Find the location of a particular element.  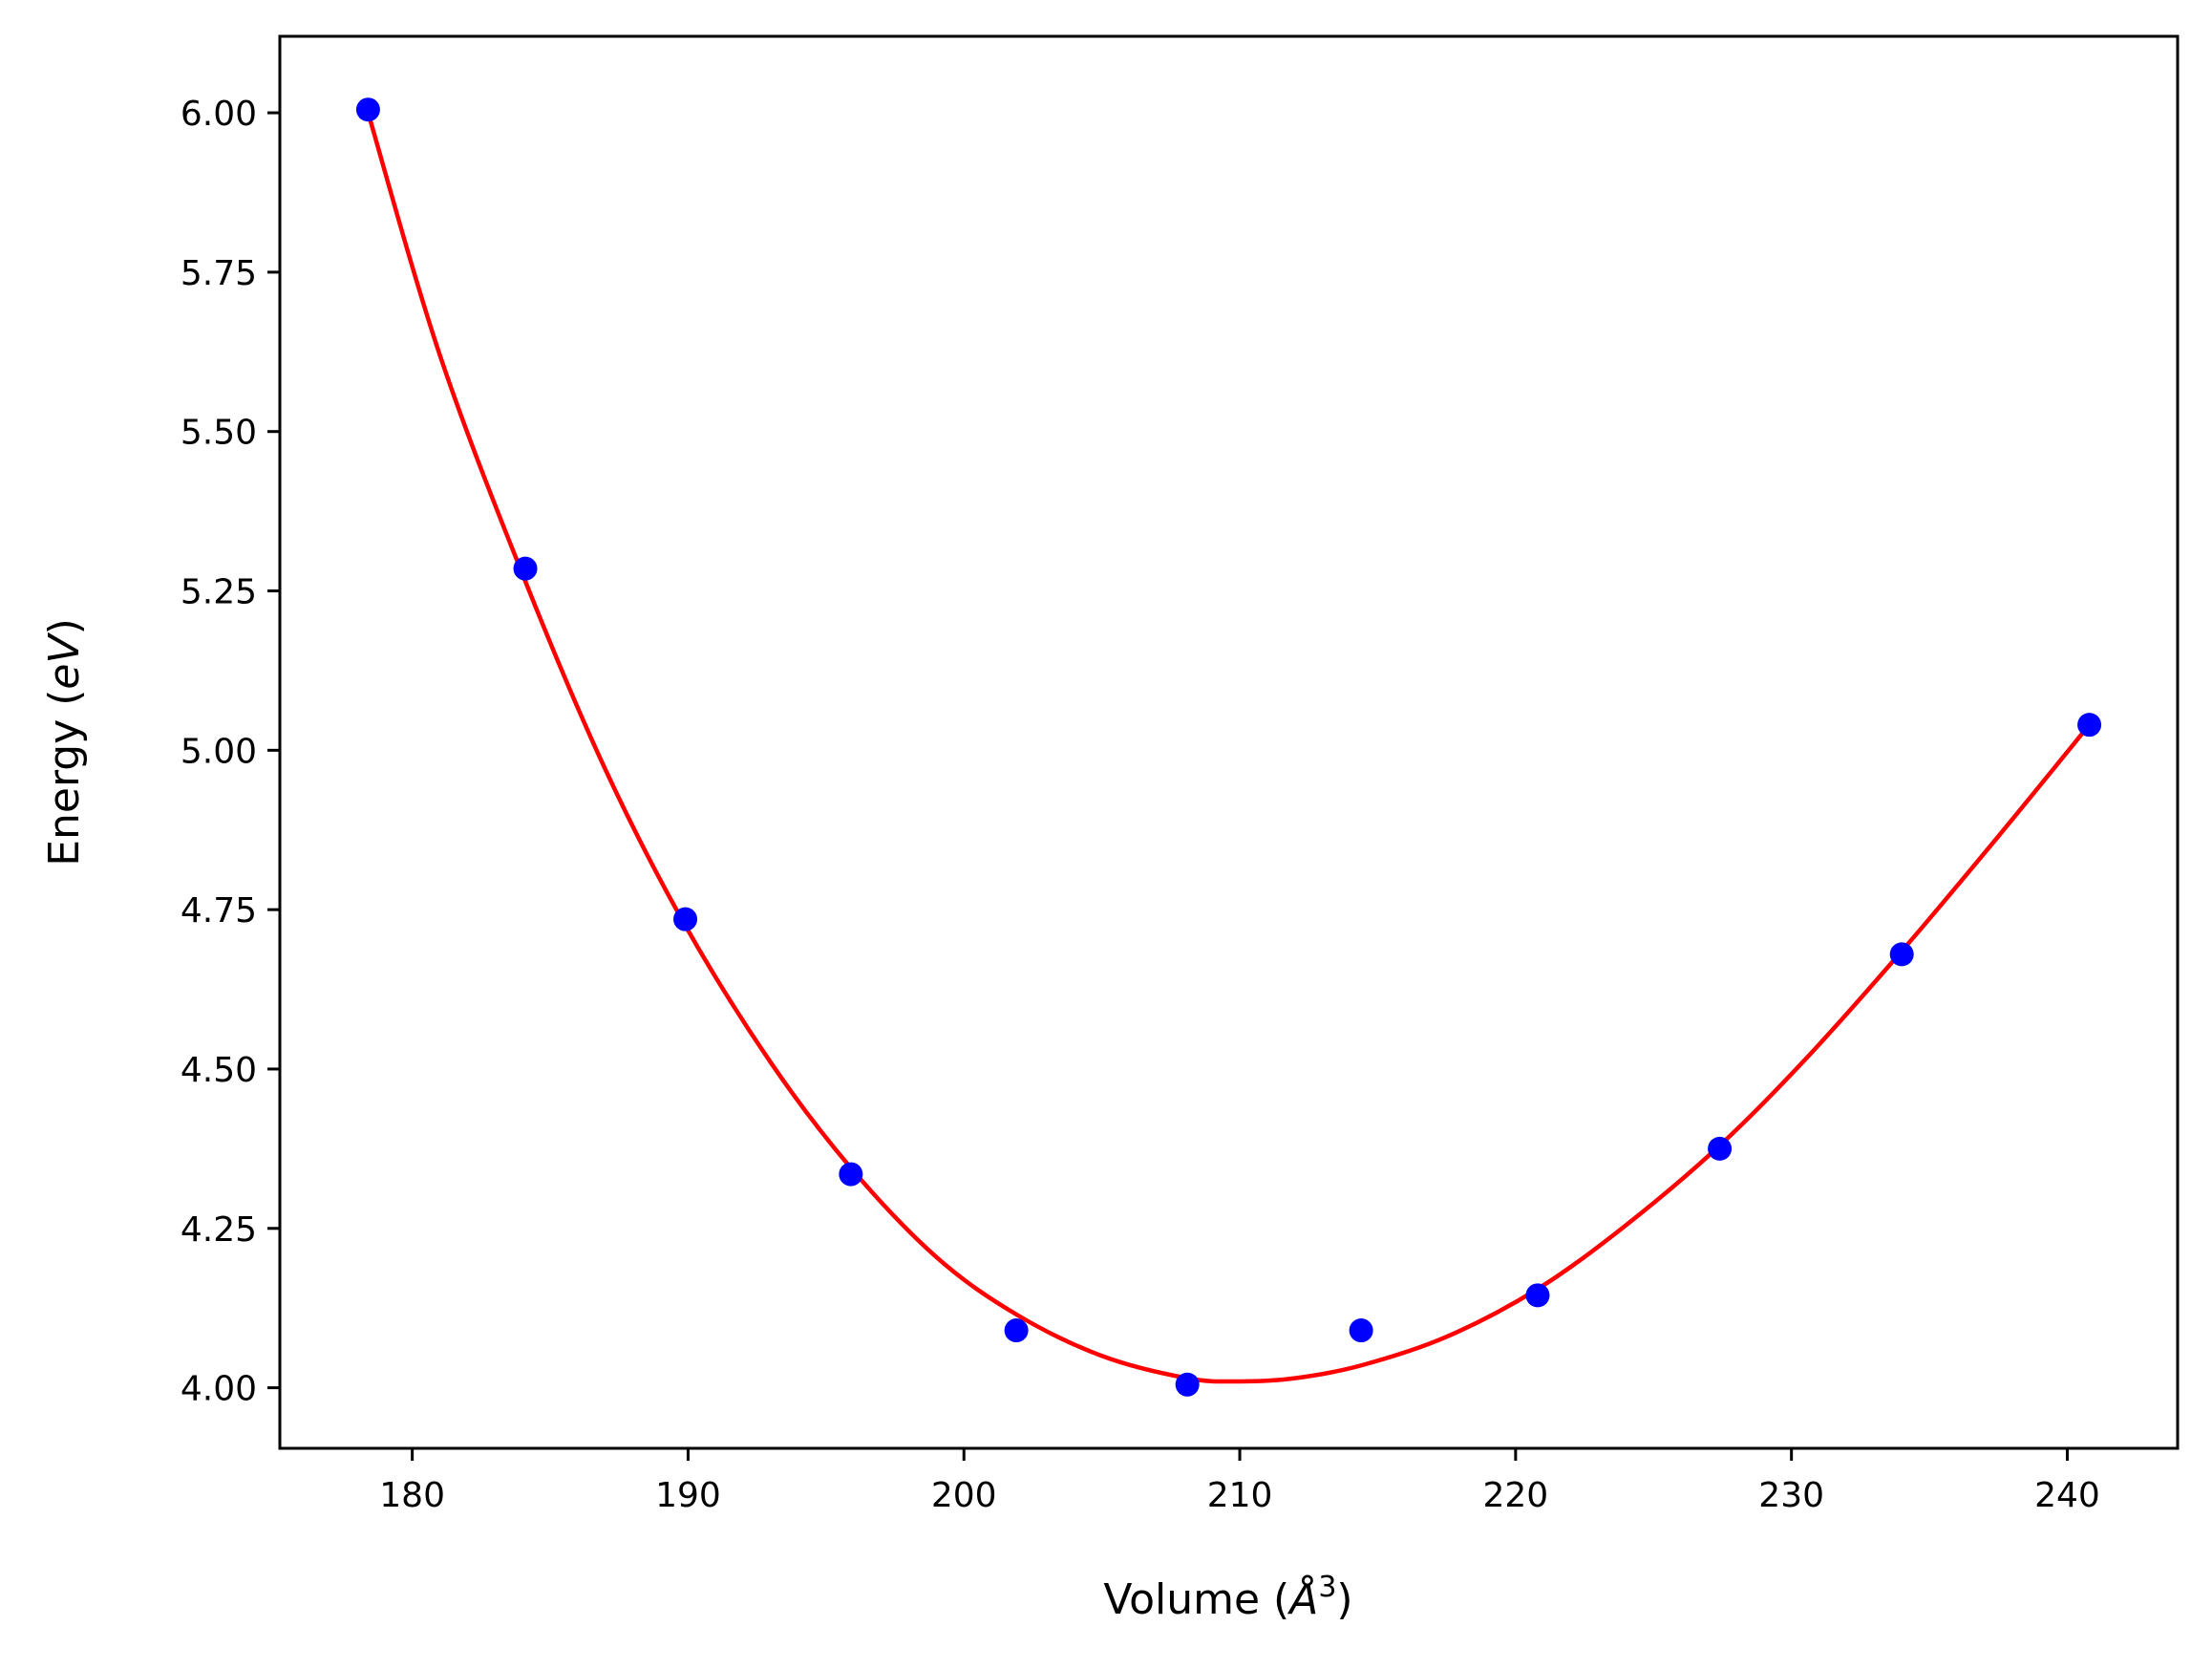

y-axis-ticks: 4.00 4.25 4.50 4.75 5.00 5.25 5.50 5.75 6.00 is located at coordinates (230, 752).